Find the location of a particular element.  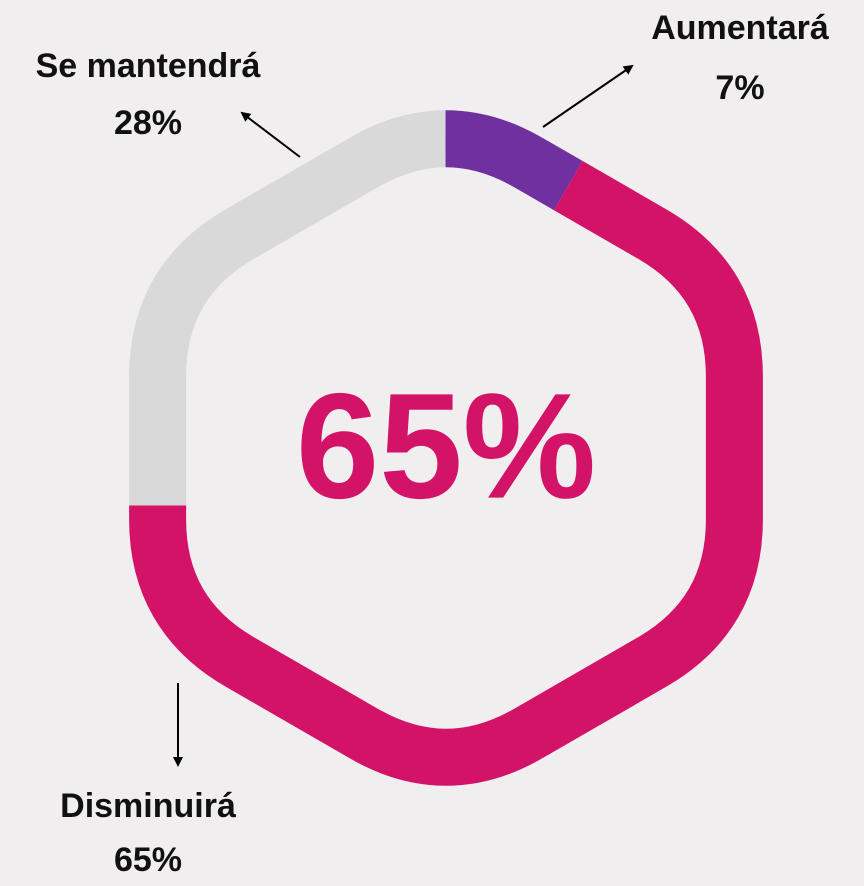

center-label: 65% is located at coordinates (446, 446).